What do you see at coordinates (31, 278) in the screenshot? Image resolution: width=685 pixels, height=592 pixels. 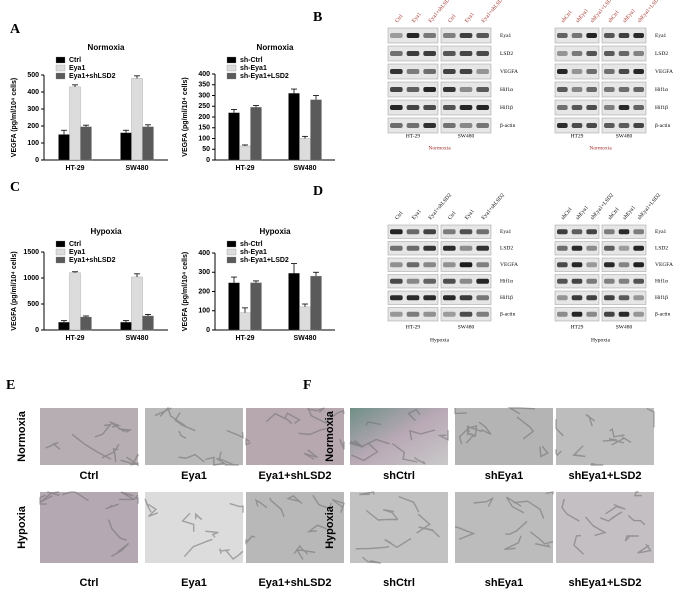 I see `y-tick-label: 1000` at bounding box center [31, 278].